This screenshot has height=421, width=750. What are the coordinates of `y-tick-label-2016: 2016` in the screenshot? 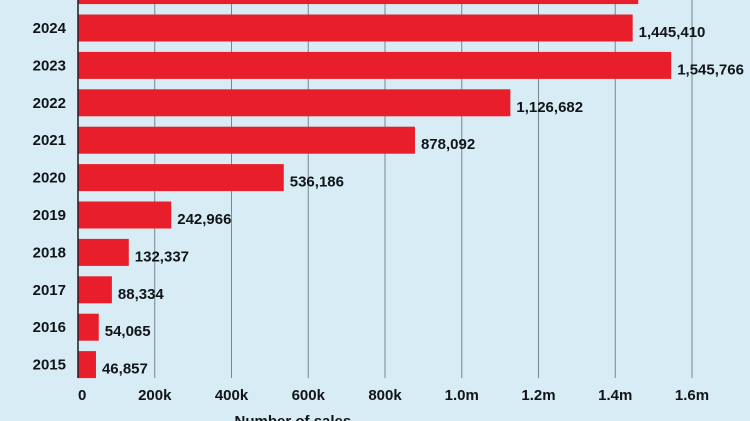 It's located at (49, 327).